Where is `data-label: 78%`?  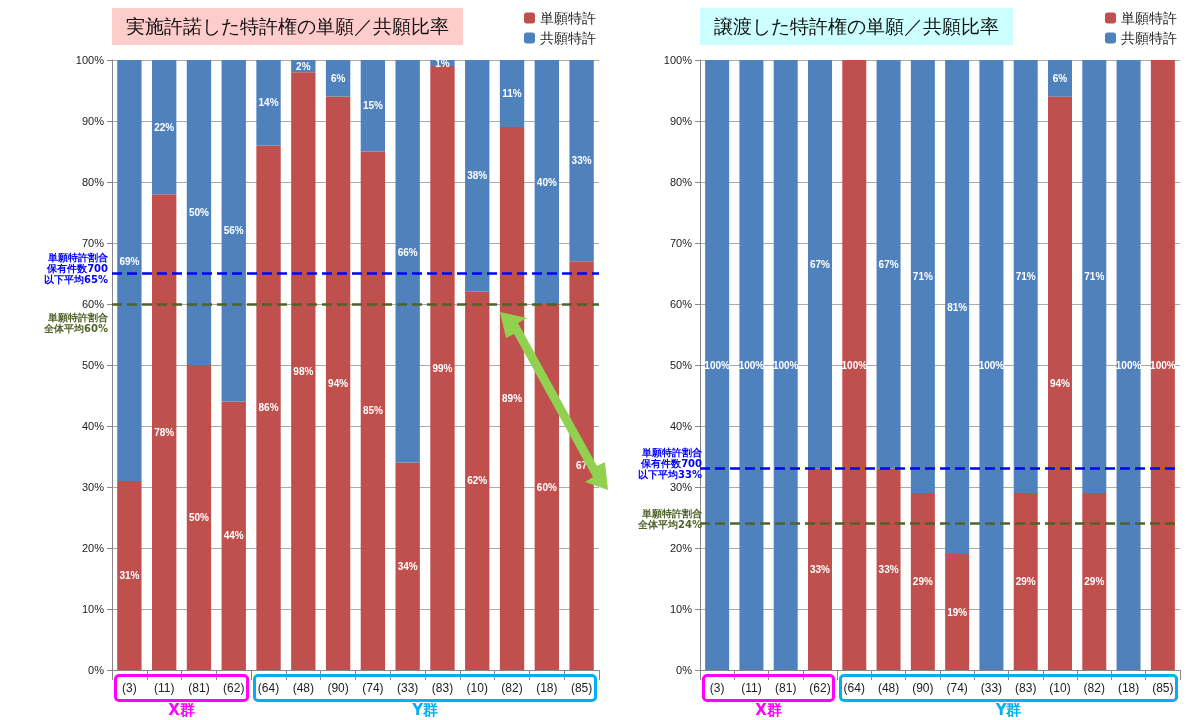 data-label: 78% is located at coordinates (164, 432).